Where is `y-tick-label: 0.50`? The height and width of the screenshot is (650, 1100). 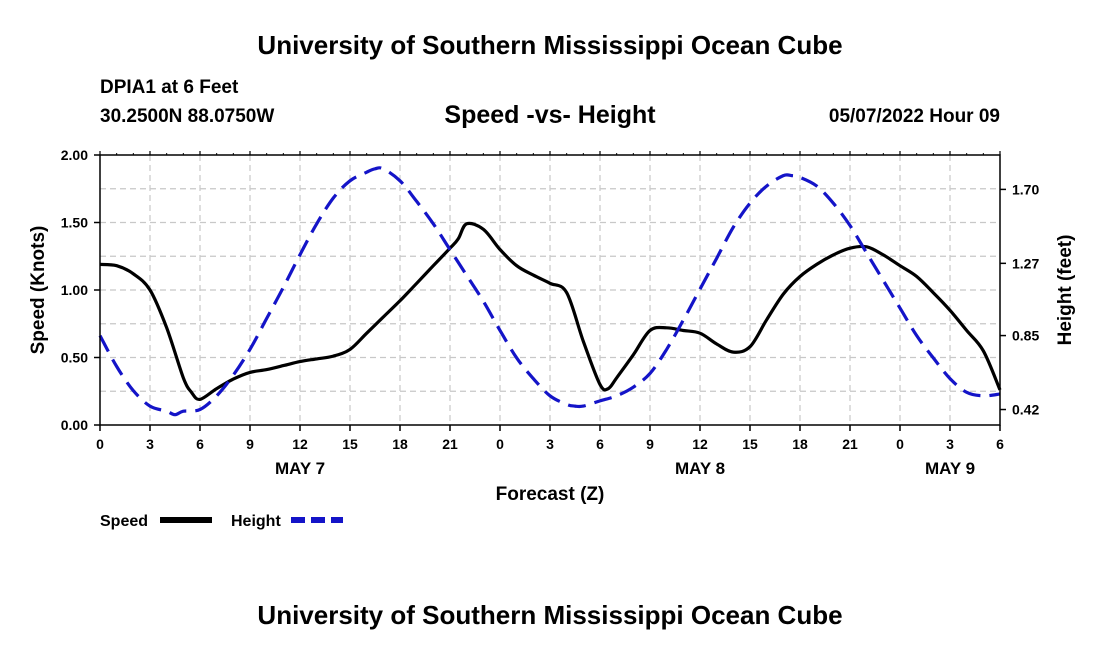 y-tick-label: 0.50 is located at coordinates (74, 358).